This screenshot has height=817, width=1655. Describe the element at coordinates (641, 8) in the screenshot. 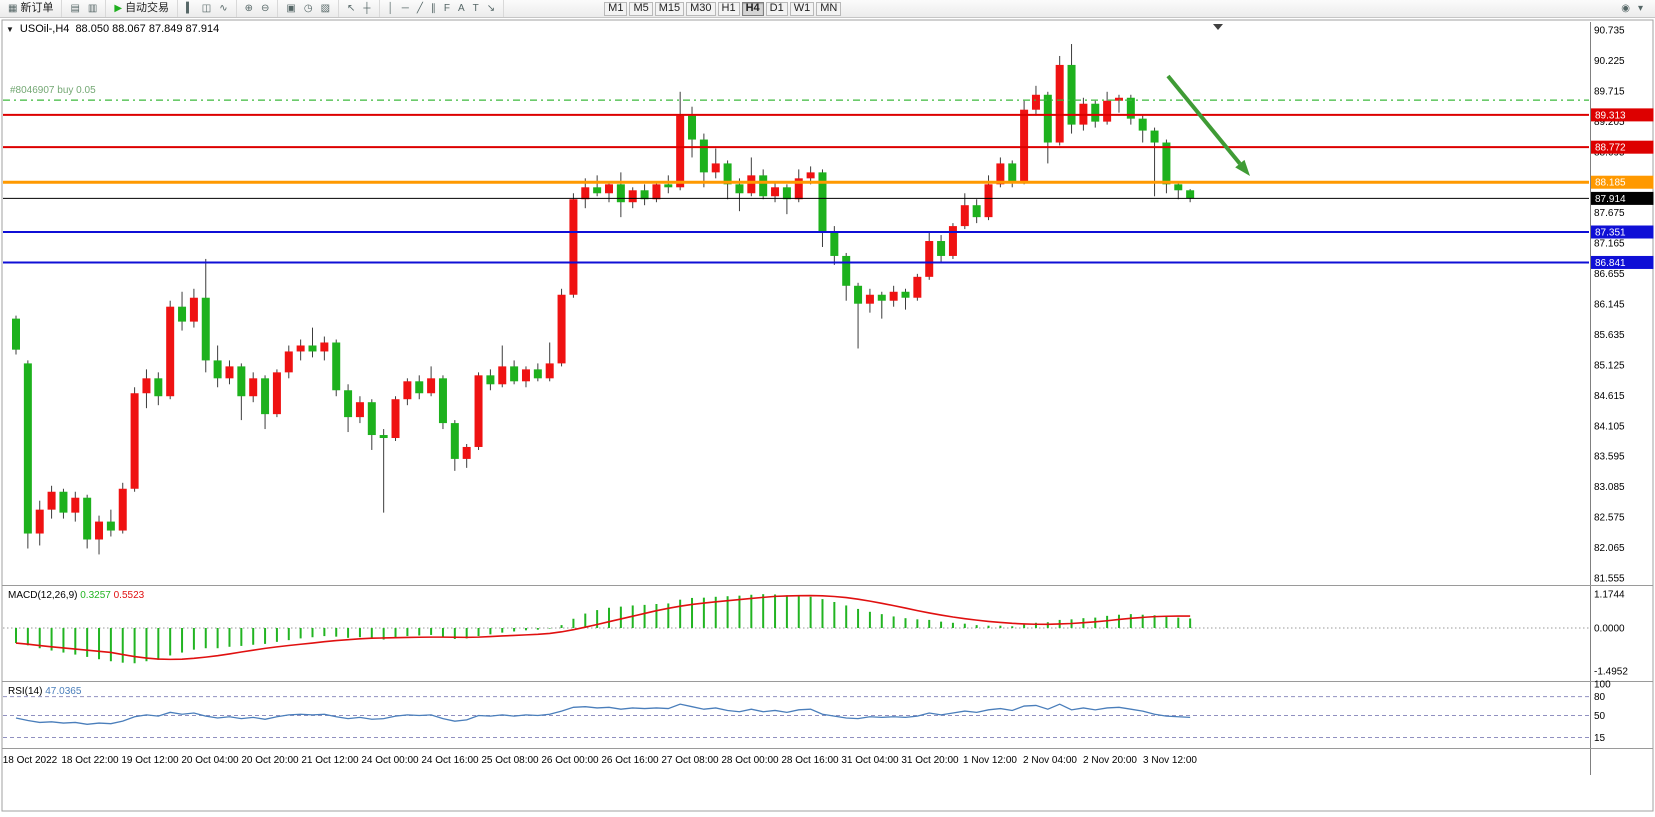

I see `tf-m5: M5` at that location.